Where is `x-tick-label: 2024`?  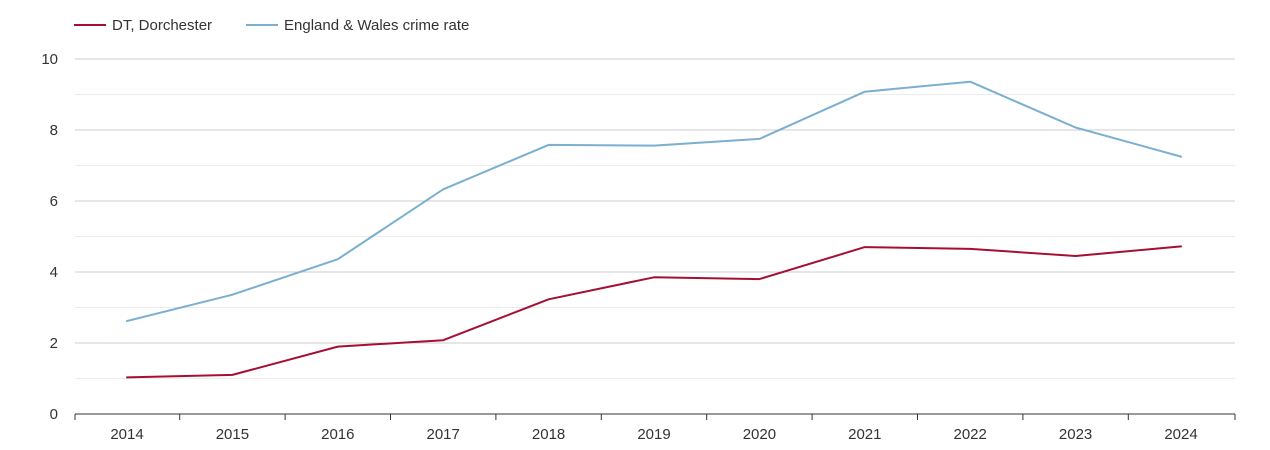
x-tick-label: 2024 is located at coordinates (1180, 434).